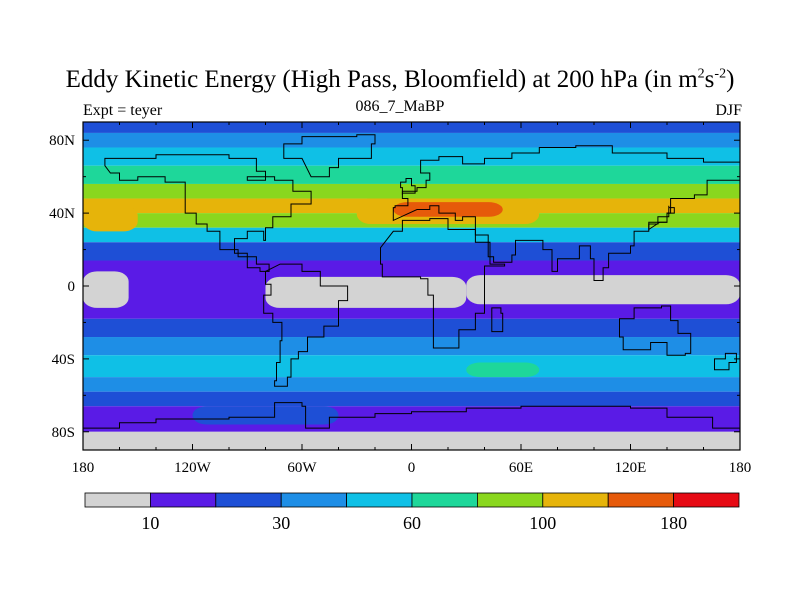  What do you see at coordinates (412, 523) in the screenshot?
I see `colorbar-label-2: 60` at bounding box center [412, 523].